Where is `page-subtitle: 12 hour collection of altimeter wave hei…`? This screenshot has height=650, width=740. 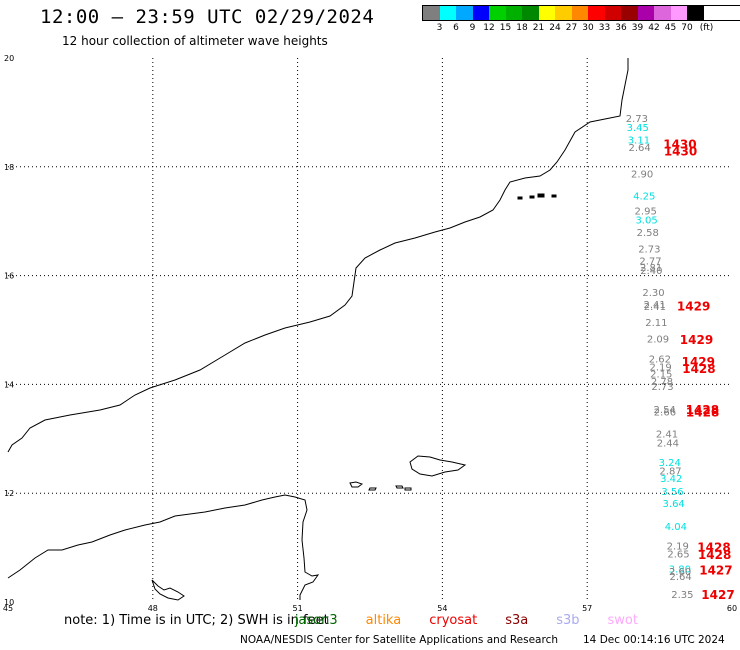
page-subtitle: 12 hour collection of altimeter wave hei… is located at coordinates (195, 41).